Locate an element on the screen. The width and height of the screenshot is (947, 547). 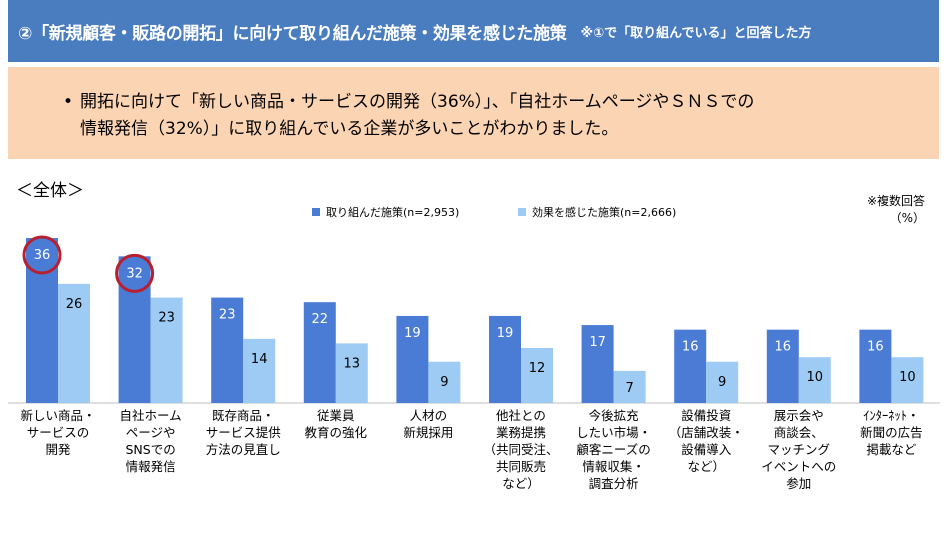
category-label-0-line-2: 開発 is located at coordinates (58, 449).